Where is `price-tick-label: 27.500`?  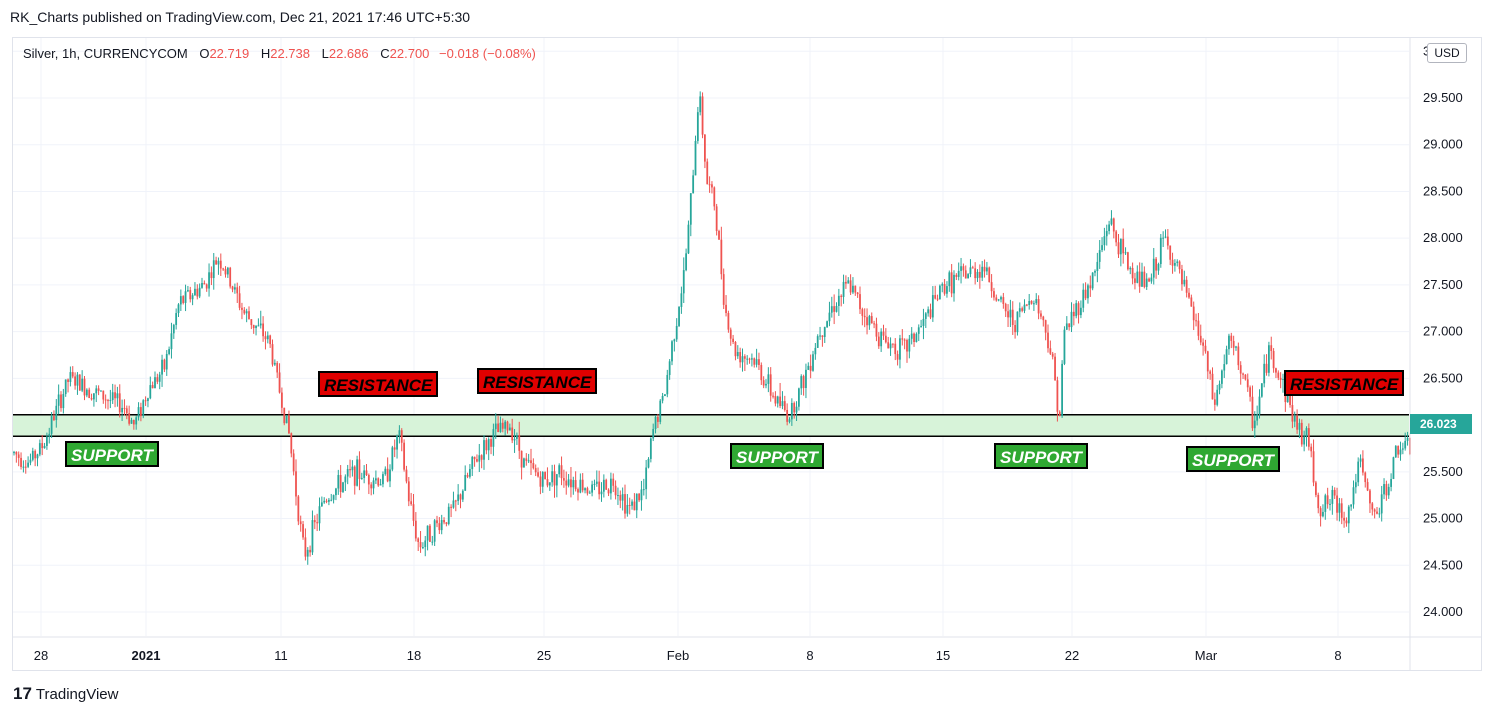 price-tick-label: 27.500 is located at coordinates (1443, 284).